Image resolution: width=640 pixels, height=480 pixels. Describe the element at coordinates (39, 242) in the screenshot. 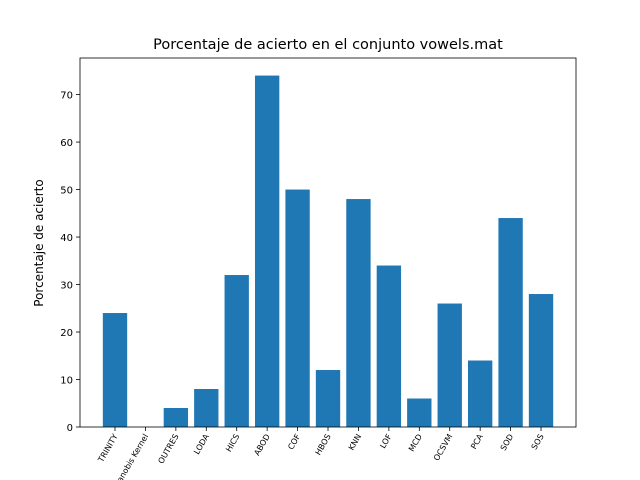

I see `y-axis-label: Porcentaje de acierto` at that location.